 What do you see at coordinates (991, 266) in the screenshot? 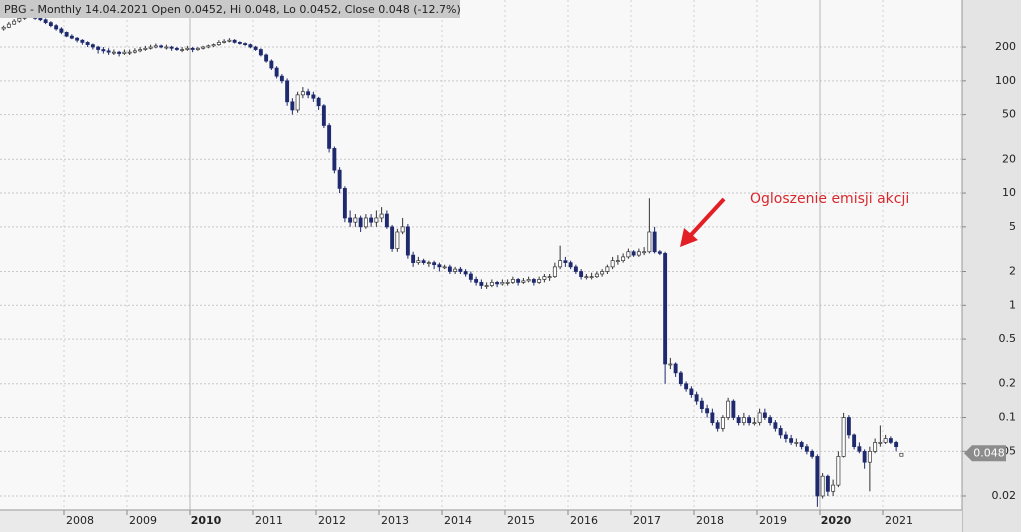
I see `y-axis-panel` at bounding box center [991, 266].